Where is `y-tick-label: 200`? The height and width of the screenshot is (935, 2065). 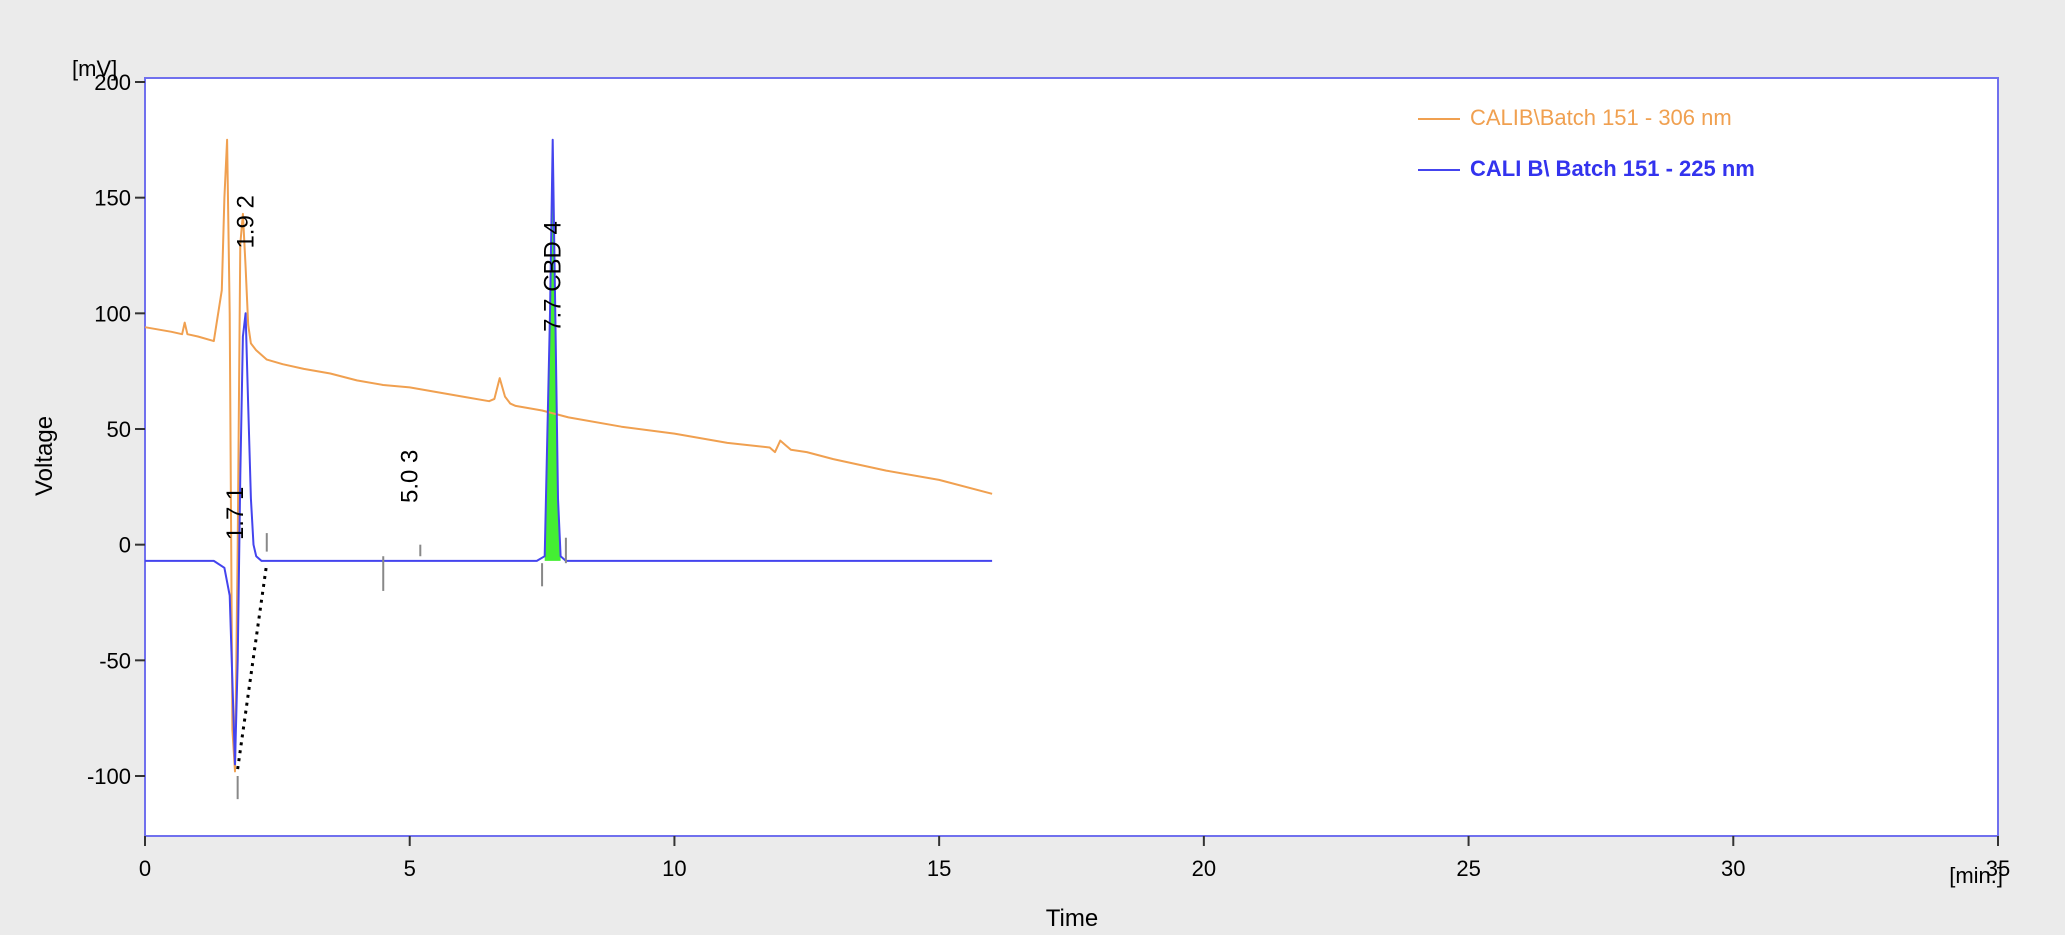
y-tick-label: 200 is located at coordinates (112, 82).